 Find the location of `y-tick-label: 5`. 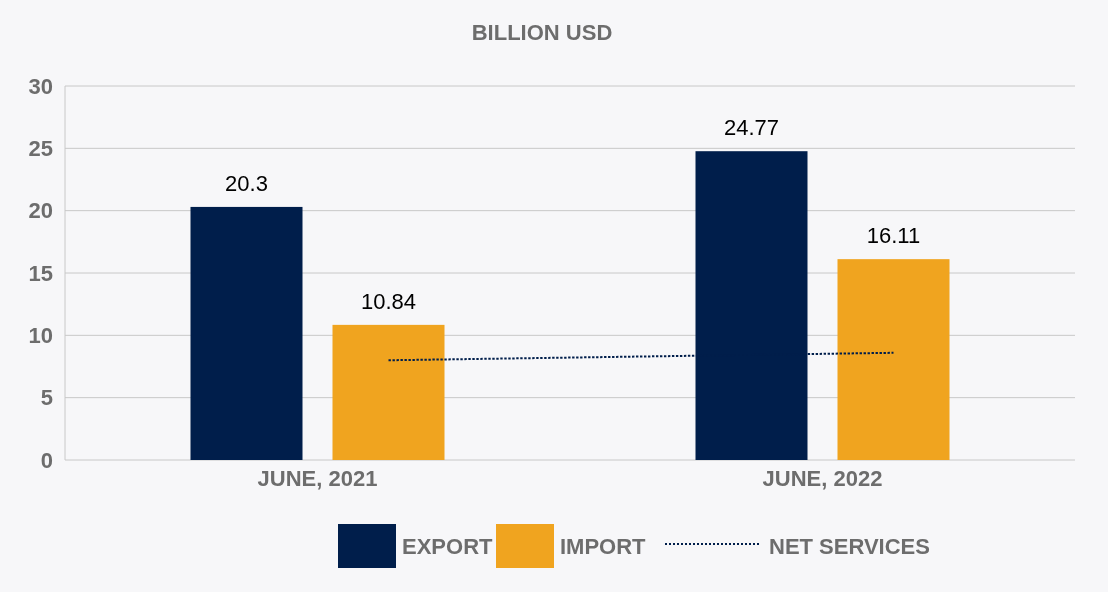

y-tick-label: 5 is located at coordinates (46, 398).